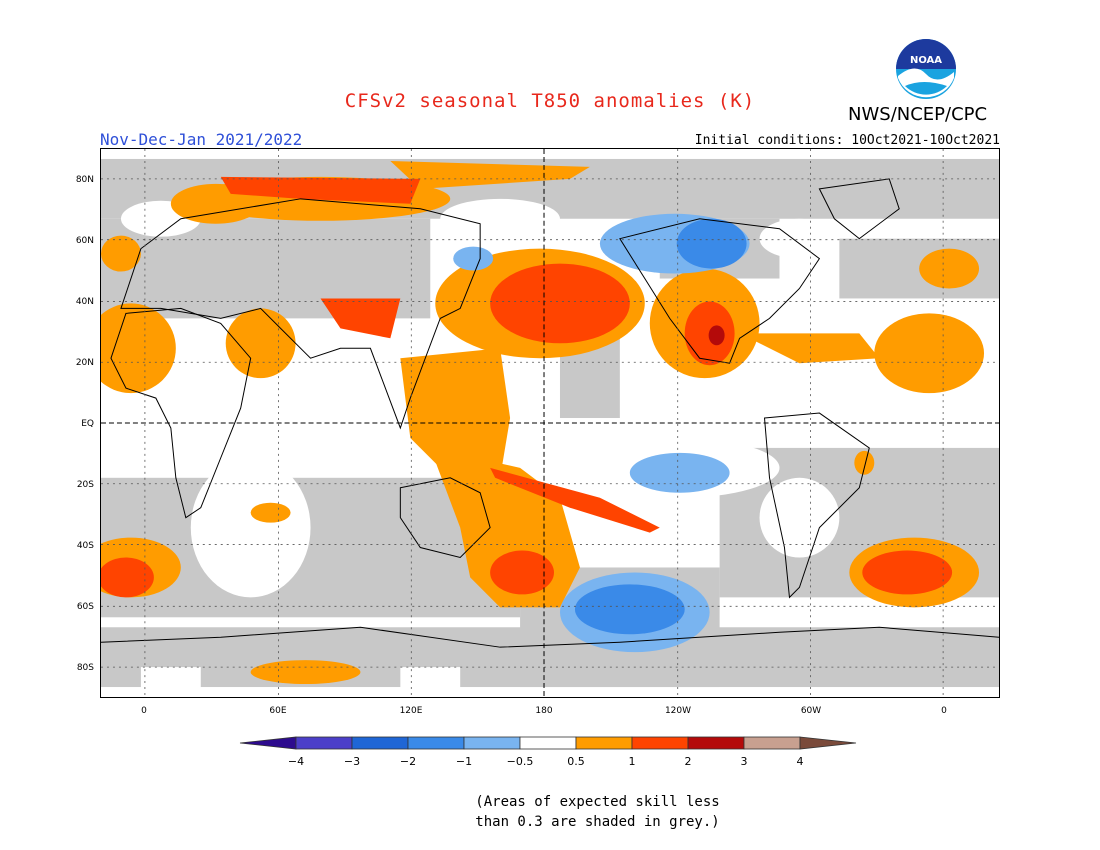  I want to click on colorbar-tick-label: 0.5, so click(576, 761).